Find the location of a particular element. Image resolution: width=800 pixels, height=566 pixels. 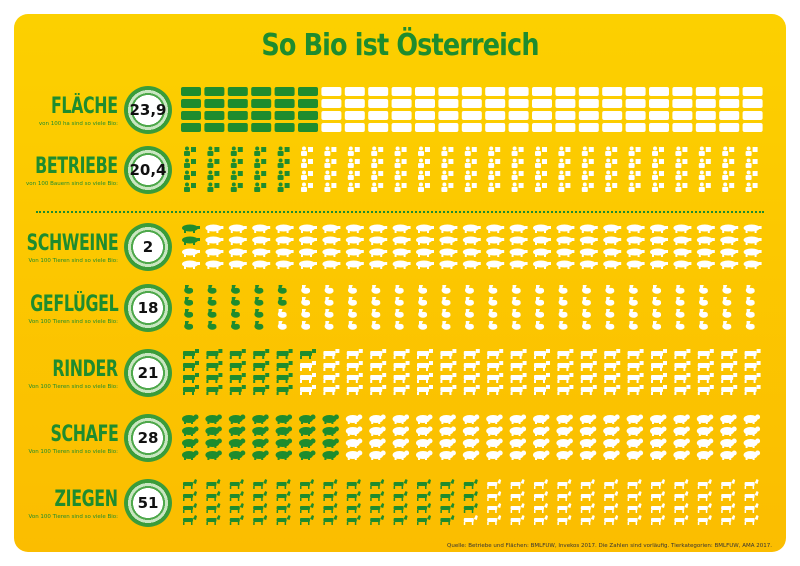

category-label: ZIEGEN is located at coordinates (86, 499).